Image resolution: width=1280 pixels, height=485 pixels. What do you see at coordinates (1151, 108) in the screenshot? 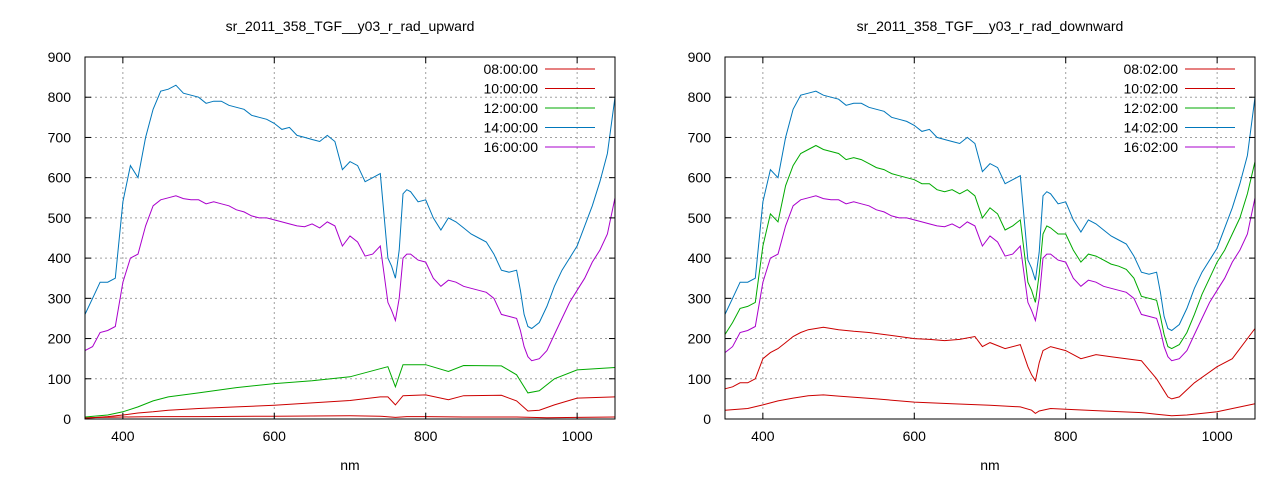
I see `legend-label: 12:02:00` at bounding box center [1151, 108].